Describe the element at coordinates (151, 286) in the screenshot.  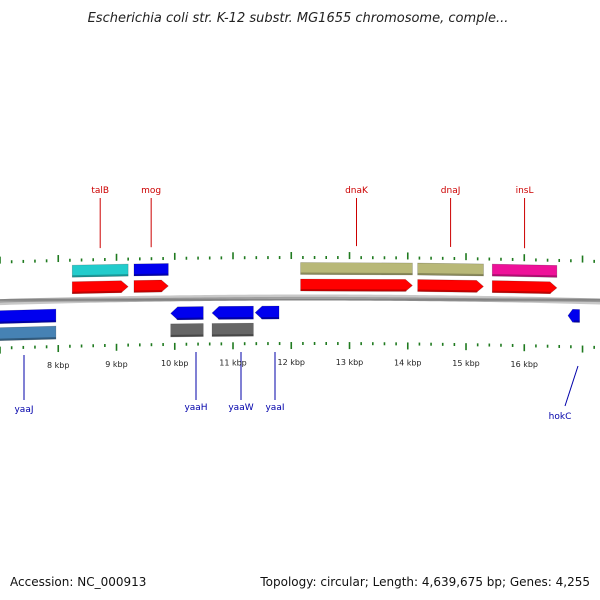
I see `cds-arrow-mog` at that location.